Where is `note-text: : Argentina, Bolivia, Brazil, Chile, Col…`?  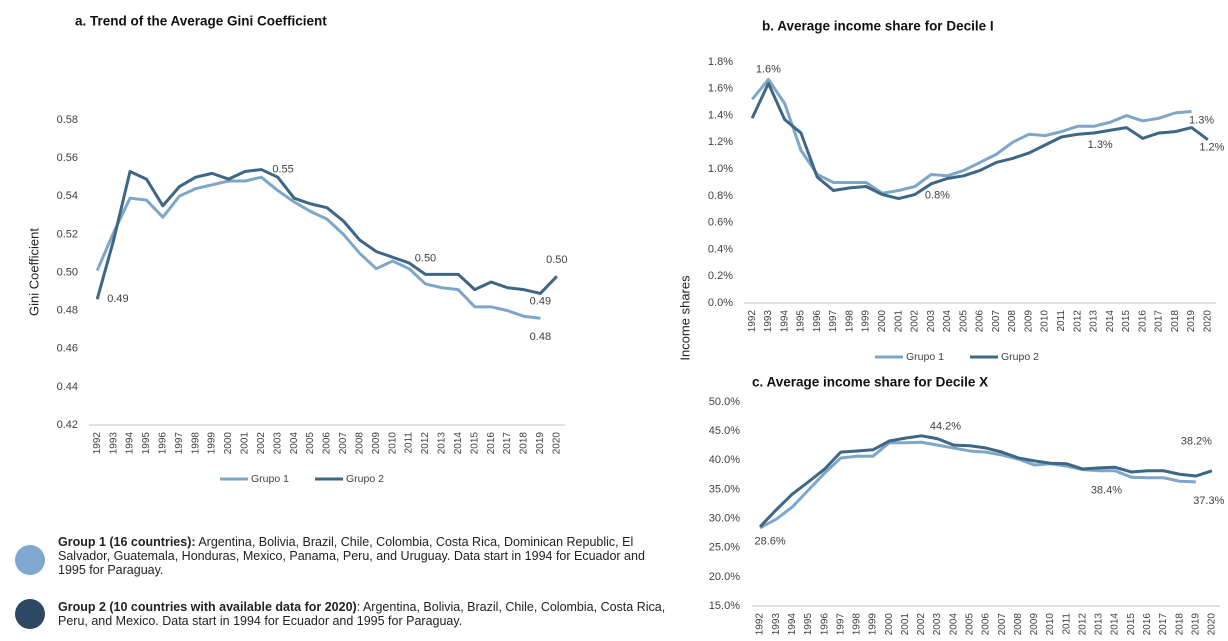
note-text: : Argentina, Bolivia, Brazil, Chile, Col… is located at coordinates (362, 614).